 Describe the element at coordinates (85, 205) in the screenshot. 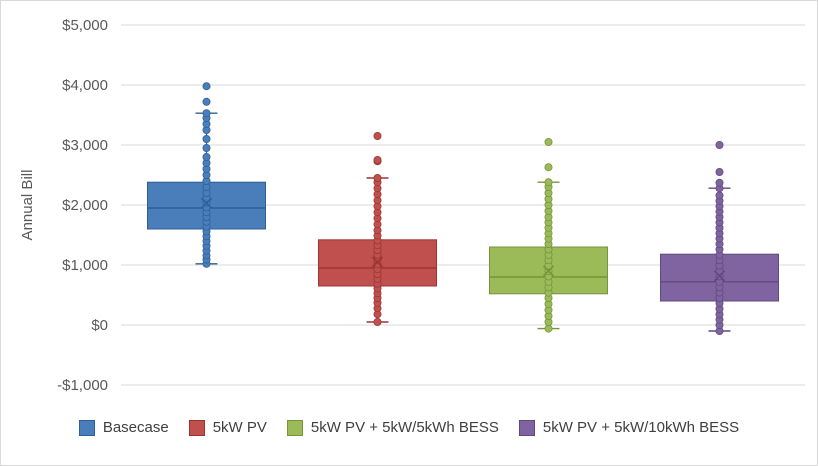

I see `y-tick-label: $2,000` at that location.